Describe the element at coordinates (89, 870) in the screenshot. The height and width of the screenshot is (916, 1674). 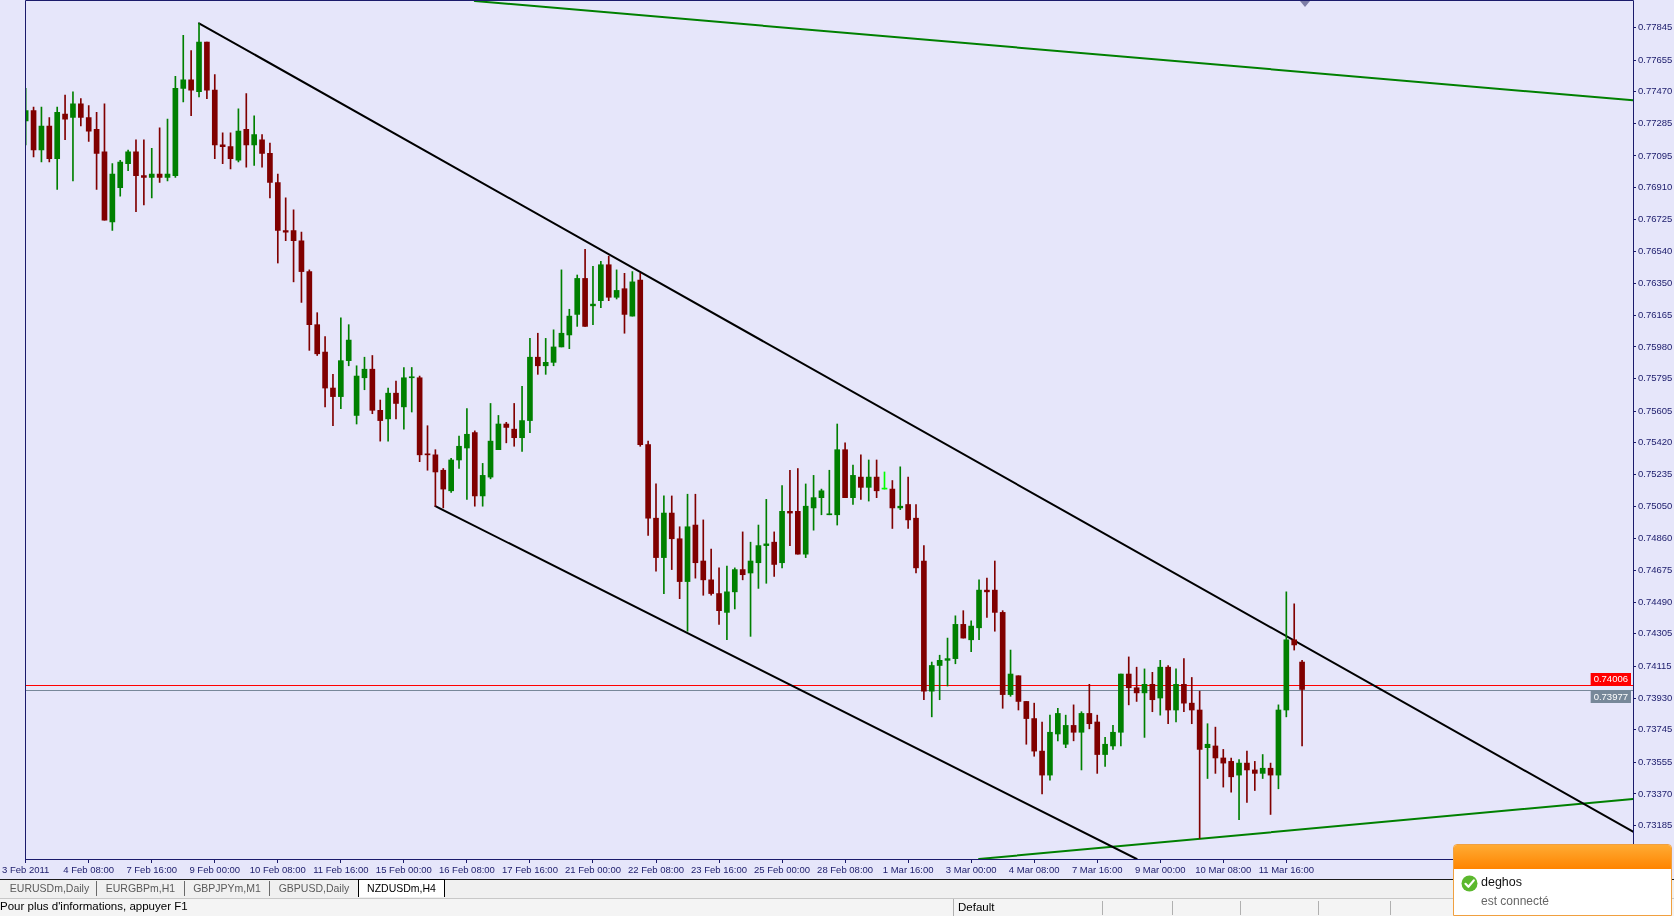
I see `x-tick-label: 4 Feb 08:00` at that location.